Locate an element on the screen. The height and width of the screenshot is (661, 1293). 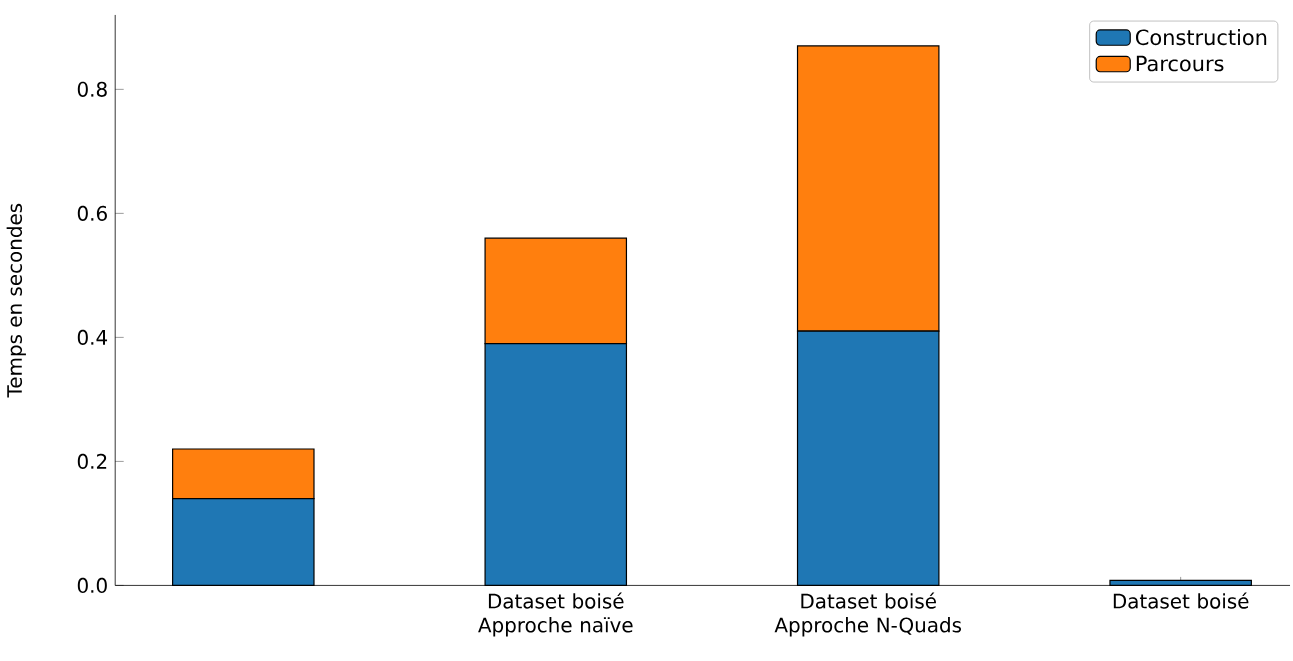
x-tick-label: Dataset boisé is located at coordinates (1181, 600).